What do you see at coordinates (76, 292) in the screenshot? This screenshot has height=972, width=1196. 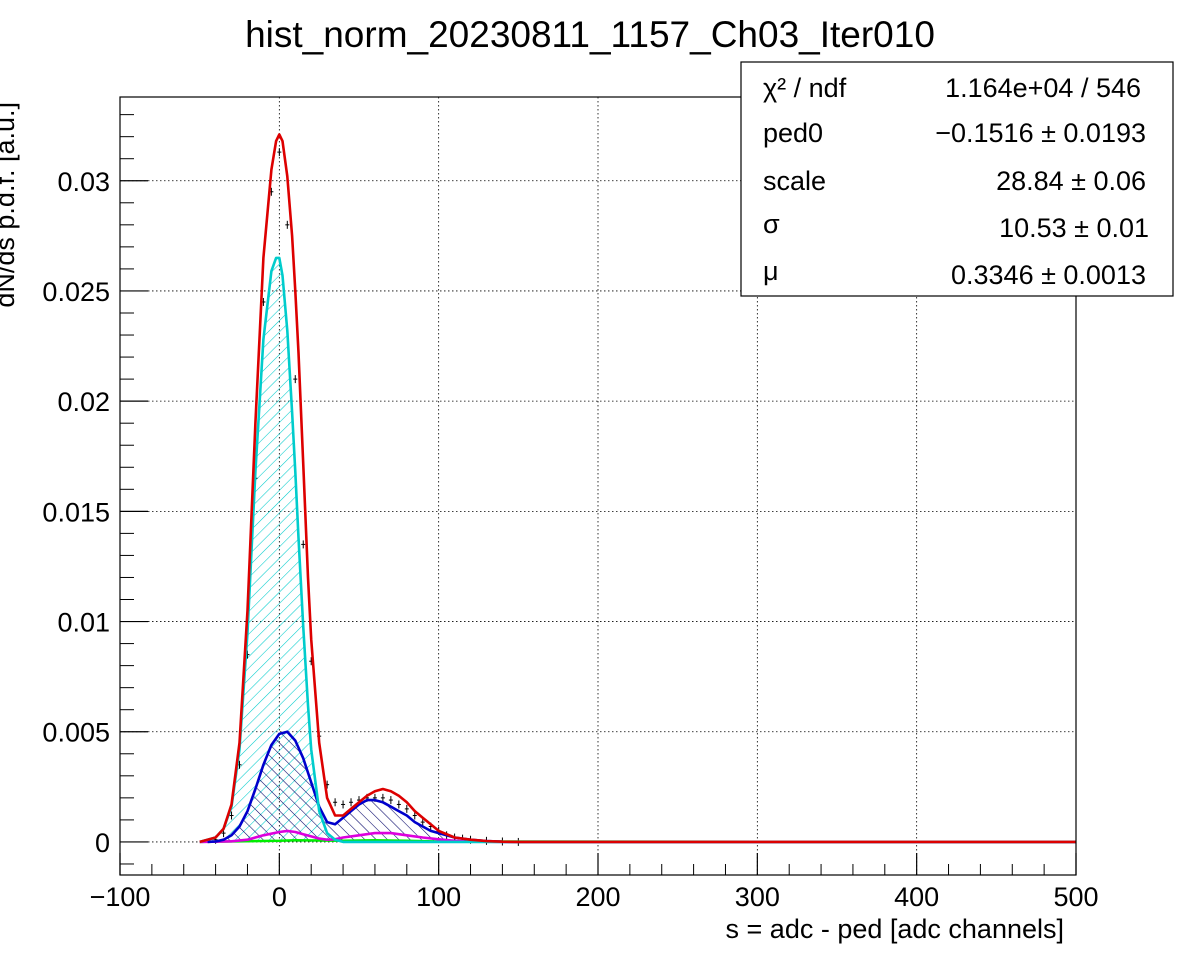 I see `y-tick-label: 0.025` at bounding box center [76, 292].